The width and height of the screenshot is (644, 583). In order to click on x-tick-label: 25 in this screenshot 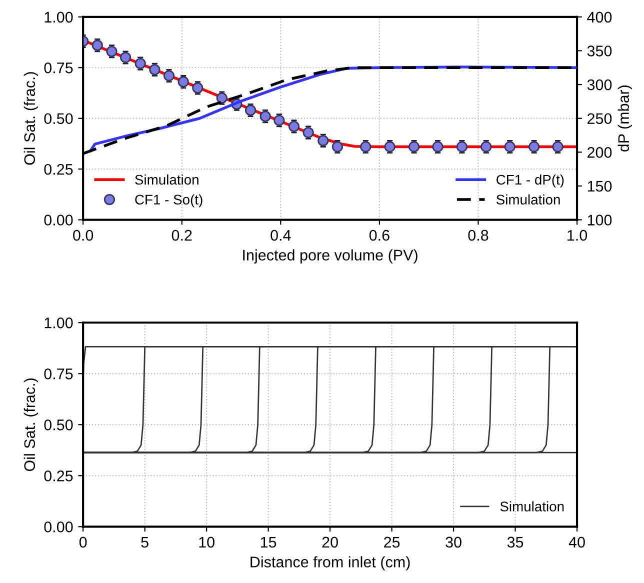, I will do `click(392, 542)`.